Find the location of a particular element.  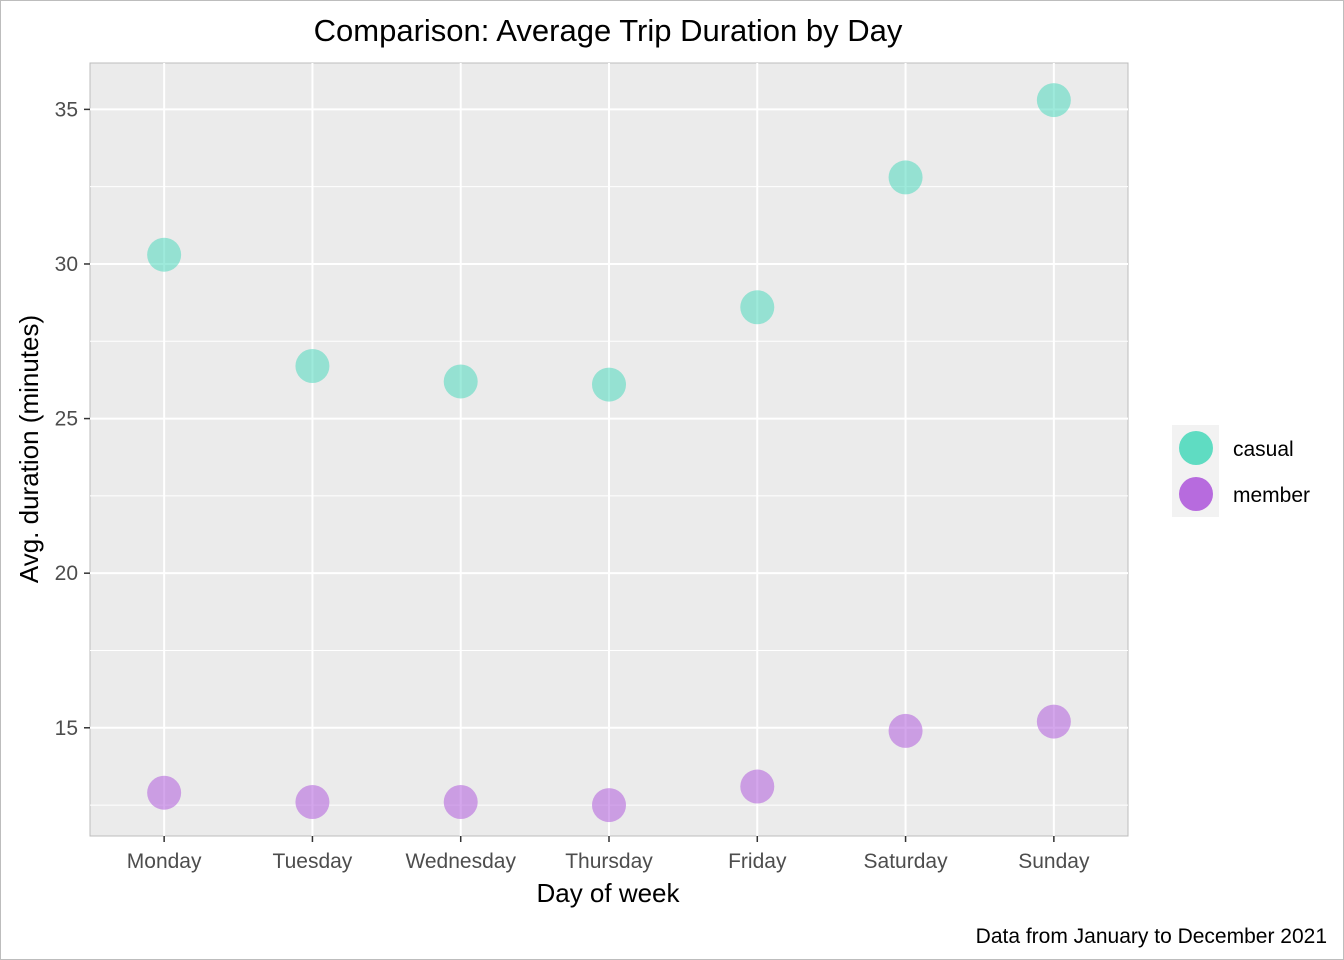

y-tick-label: 15 is located at coordinates (66, 728).